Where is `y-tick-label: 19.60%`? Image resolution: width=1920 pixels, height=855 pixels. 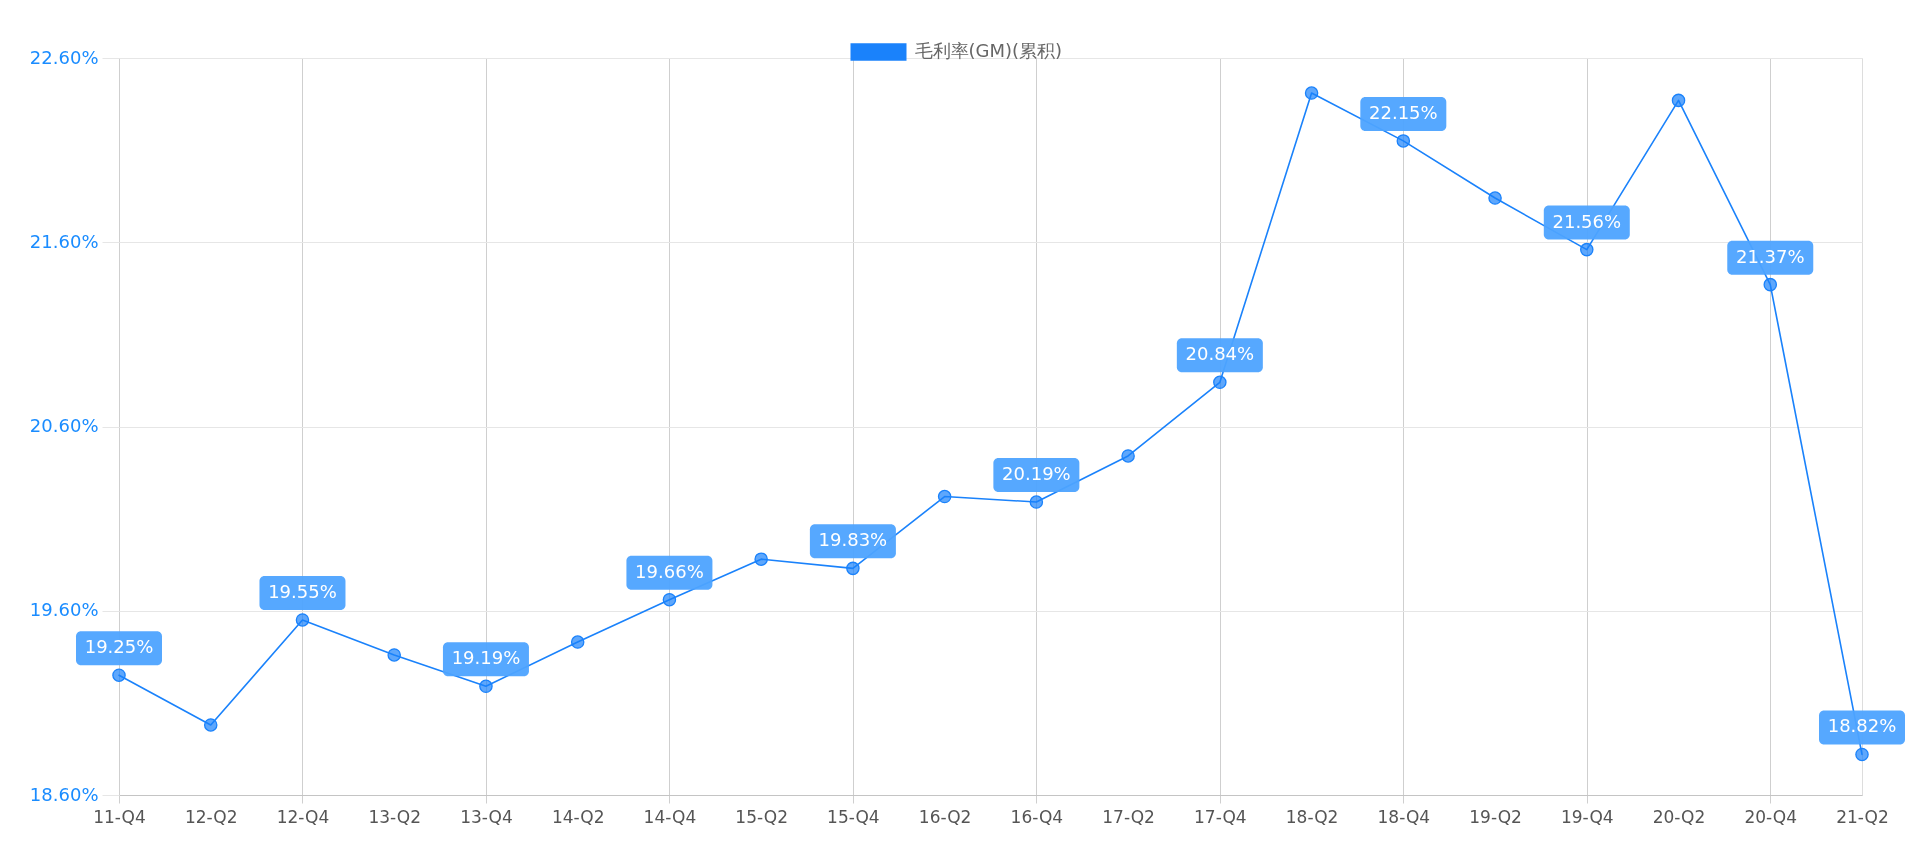
y-tick-label: 19.60% is located at coordinates (64, 610).